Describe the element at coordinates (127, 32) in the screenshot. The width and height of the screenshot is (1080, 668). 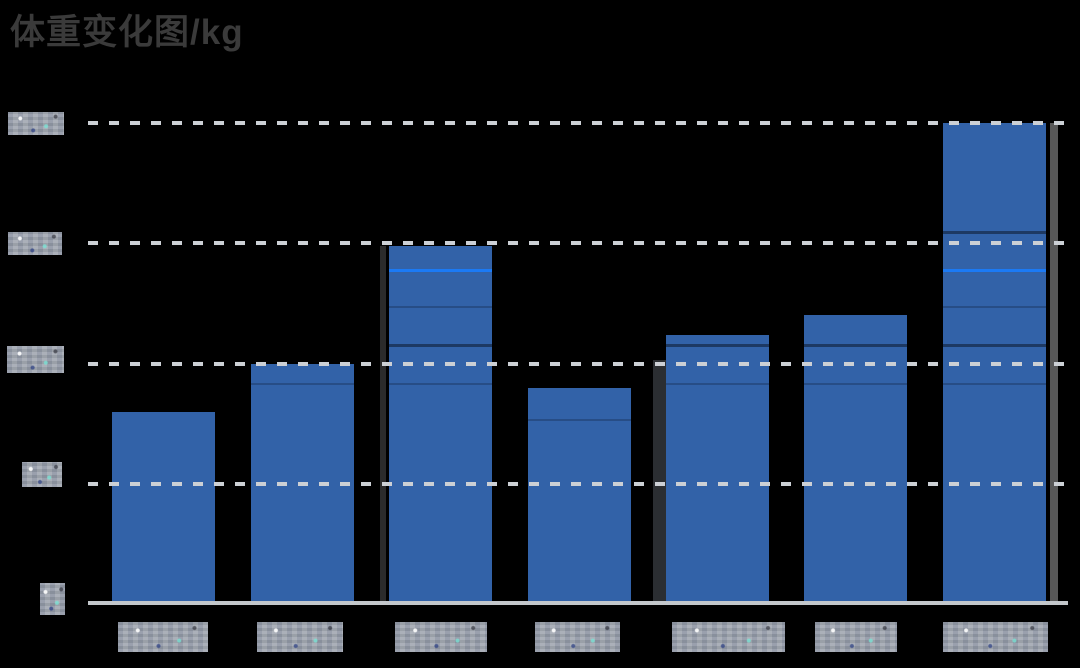
I see `chart-title: 体重变化图/kg` at that location.